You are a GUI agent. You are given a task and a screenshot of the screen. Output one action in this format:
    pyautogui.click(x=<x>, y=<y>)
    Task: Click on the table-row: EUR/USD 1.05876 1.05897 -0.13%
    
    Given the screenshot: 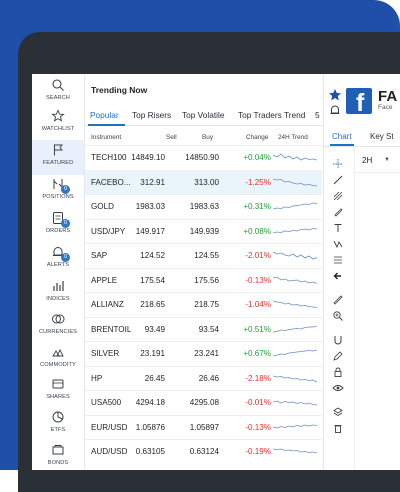 What is the action you would take?
    pyautogui.click(x=203, y=427)
    